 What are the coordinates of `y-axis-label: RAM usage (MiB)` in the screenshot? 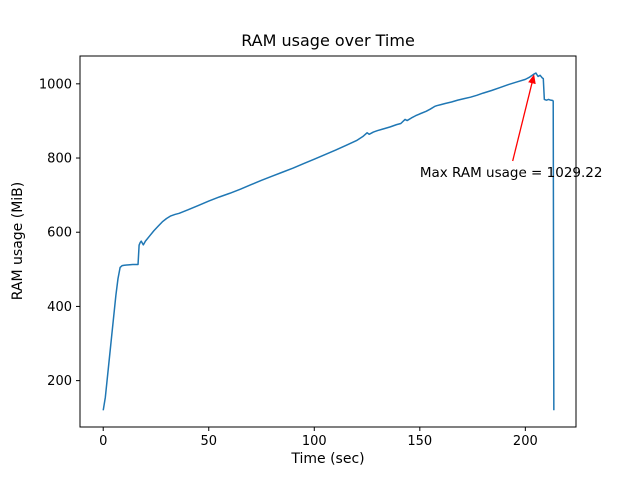 It's located at (18, 241).